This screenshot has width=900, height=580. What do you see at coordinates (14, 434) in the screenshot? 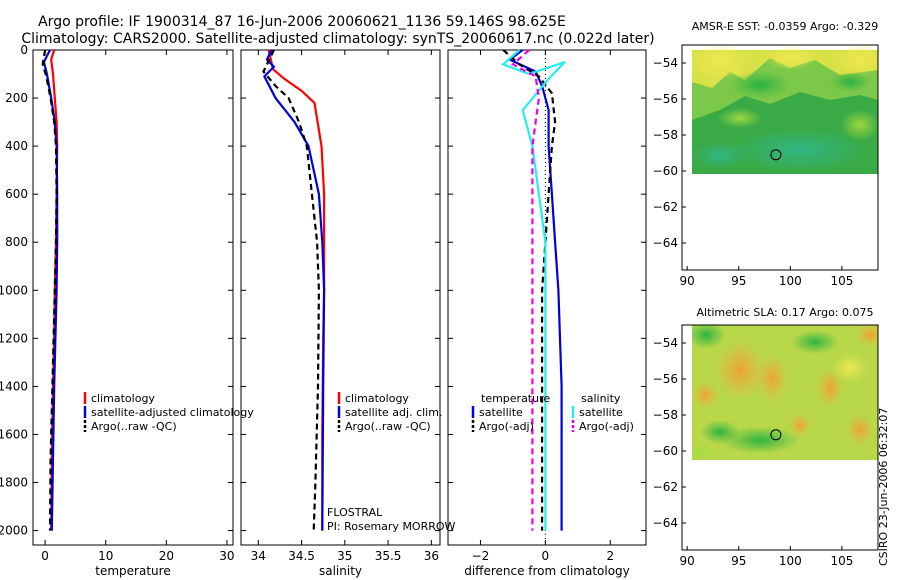
I see `y-tick-label: 1600` at bounding box center [14, 434].